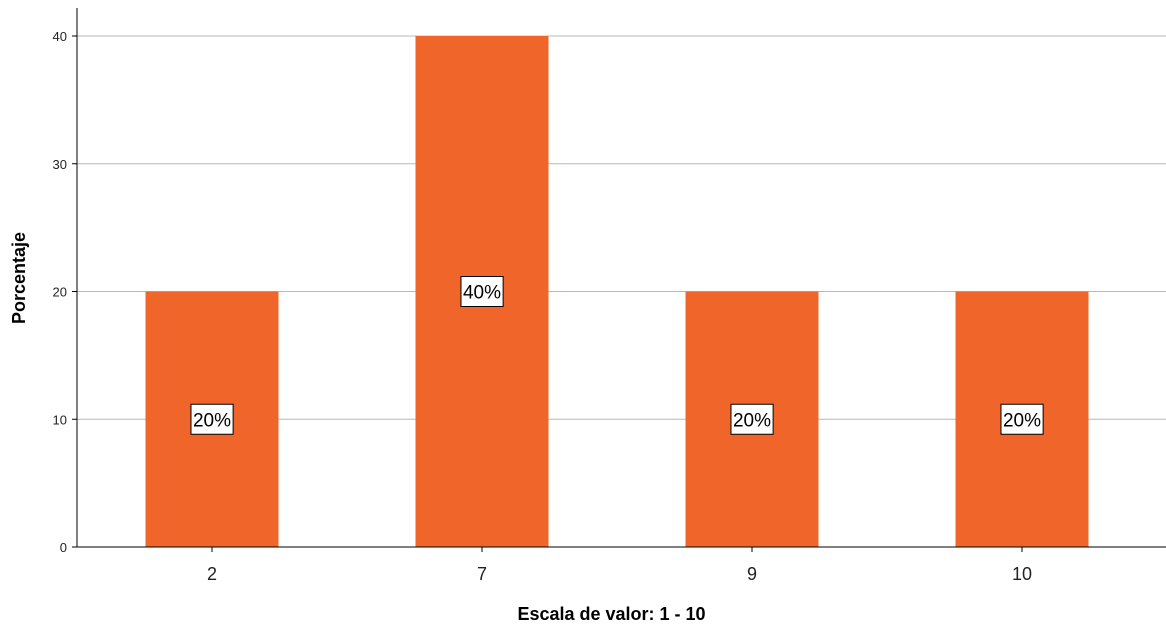  Describe the element at coordinates (1022, 574) in the screenshot. I see `x-tick-label: 10` at that location.